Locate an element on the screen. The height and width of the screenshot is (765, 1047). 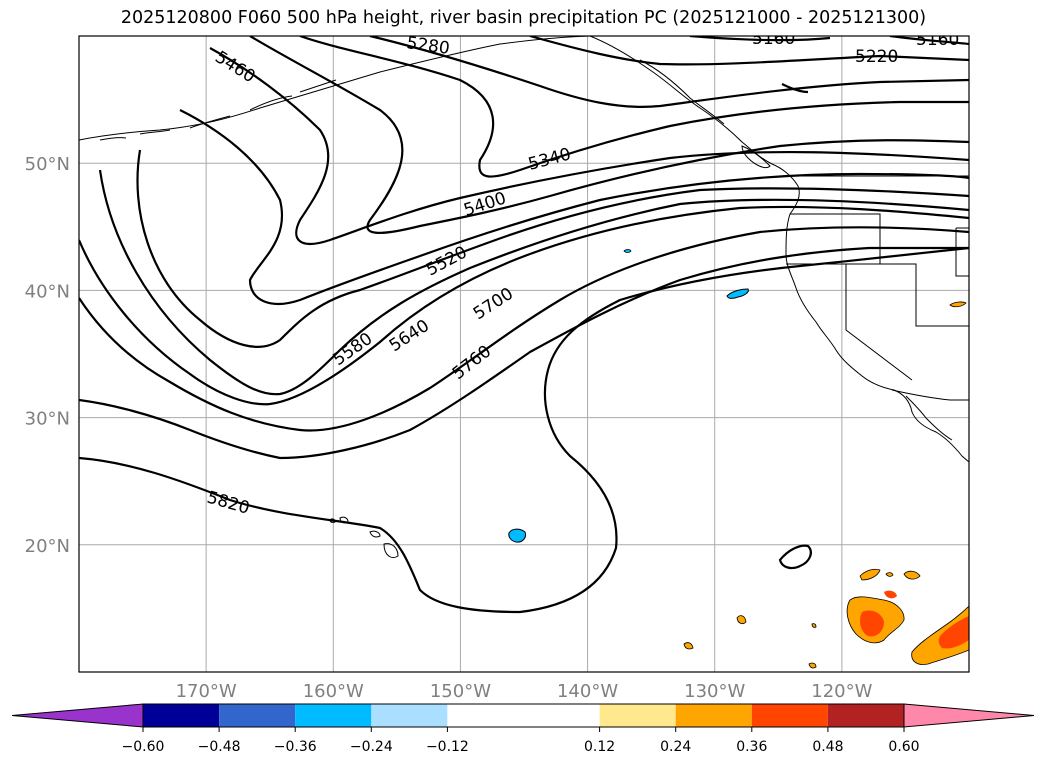
contour-label: 5280 is located at coordinates (428, 46).